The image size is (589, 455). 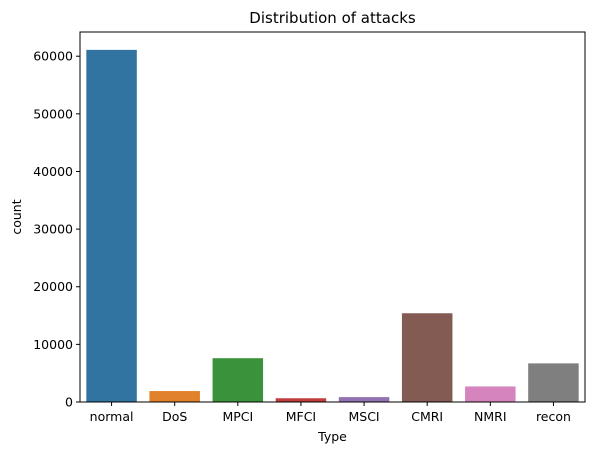 What do you see at coordinates (174, 396) in the screenshot?
I see `bar-dos` at bounding box center [174, 396].